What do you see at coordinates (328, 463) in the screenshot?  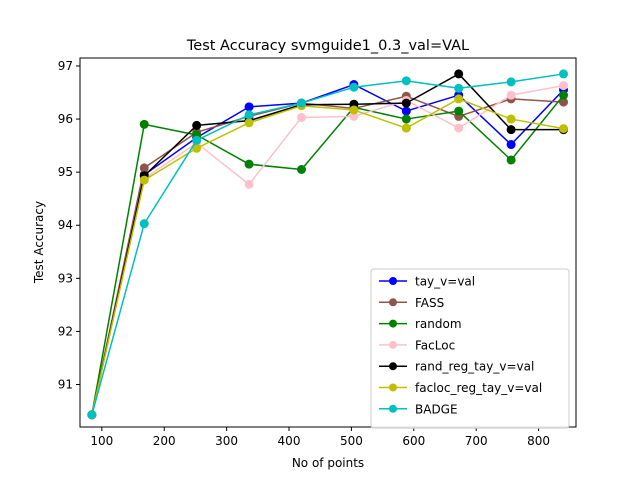 I see `x-axis-label: No of points` at bounding box center [328, 463].